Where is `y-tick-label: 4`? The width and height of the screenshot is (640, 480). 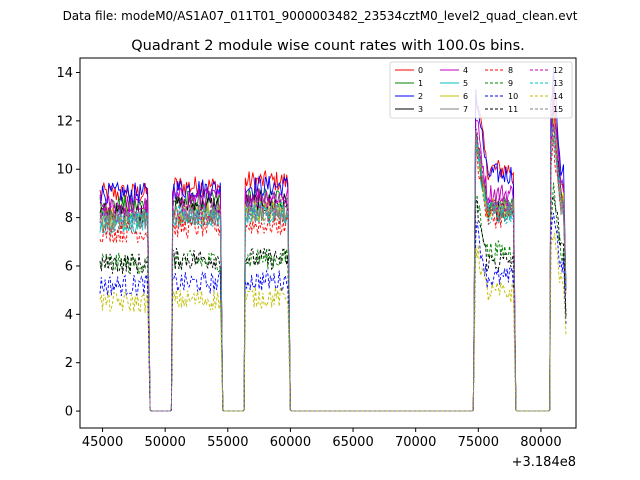 y-tick-label: 4 is located at coordinates (69, 315).